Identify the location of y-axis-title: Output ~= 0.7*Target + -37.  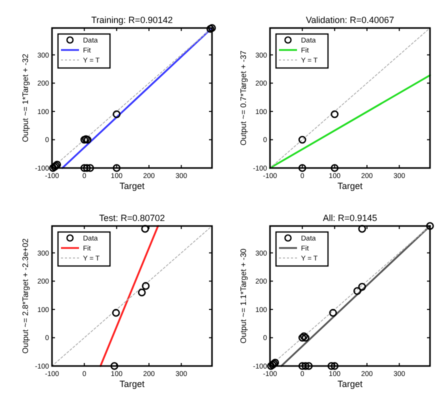
(243, 98).